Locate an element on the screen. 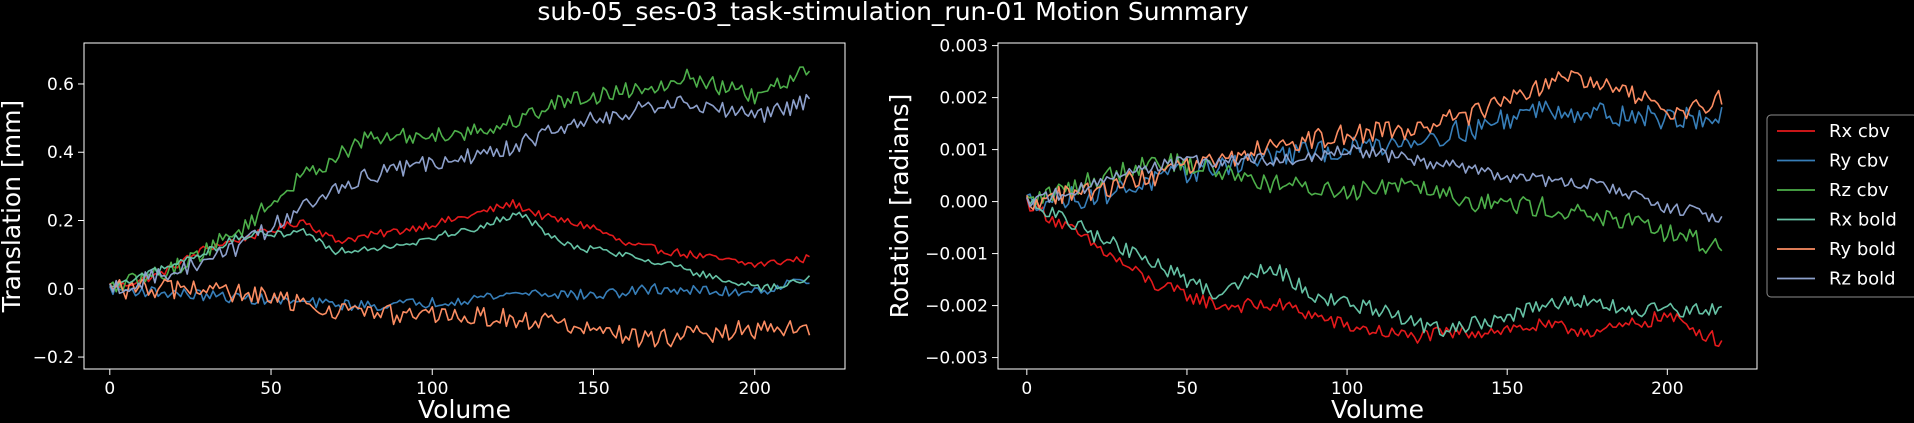  legend-label-rx-cbv: Rx cbv is located at coordinates (1859, 131).